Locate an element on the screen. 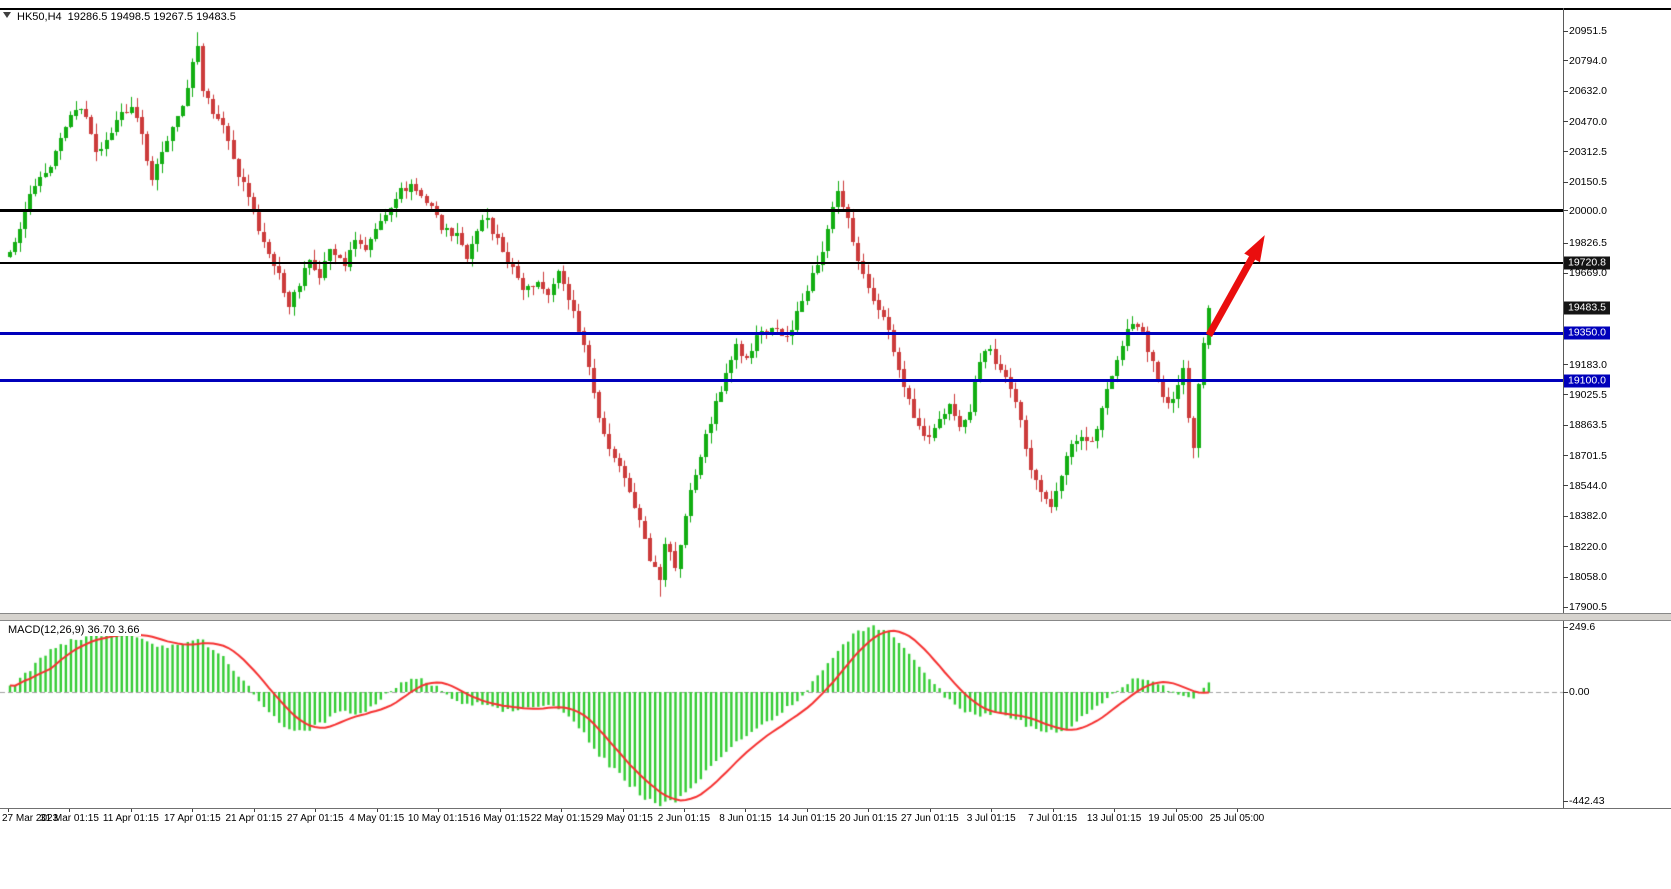  symbol-info-bar: HK50,H4 19286.5 19498.5 19267.5 19483.5 is located at coordinates (129, 17).